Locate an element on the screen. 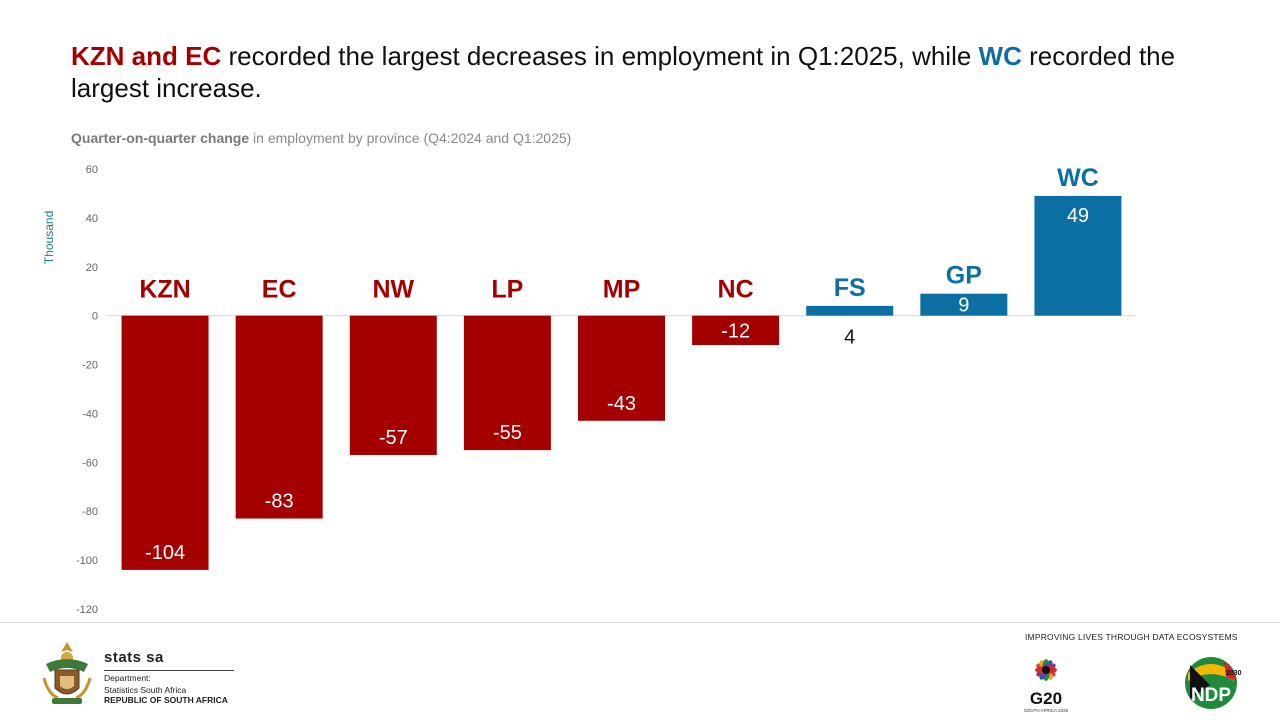 Image resolution: width=1280 pixels, height=720 pixels. data-label: -55 is located at coordinates (507, 433).